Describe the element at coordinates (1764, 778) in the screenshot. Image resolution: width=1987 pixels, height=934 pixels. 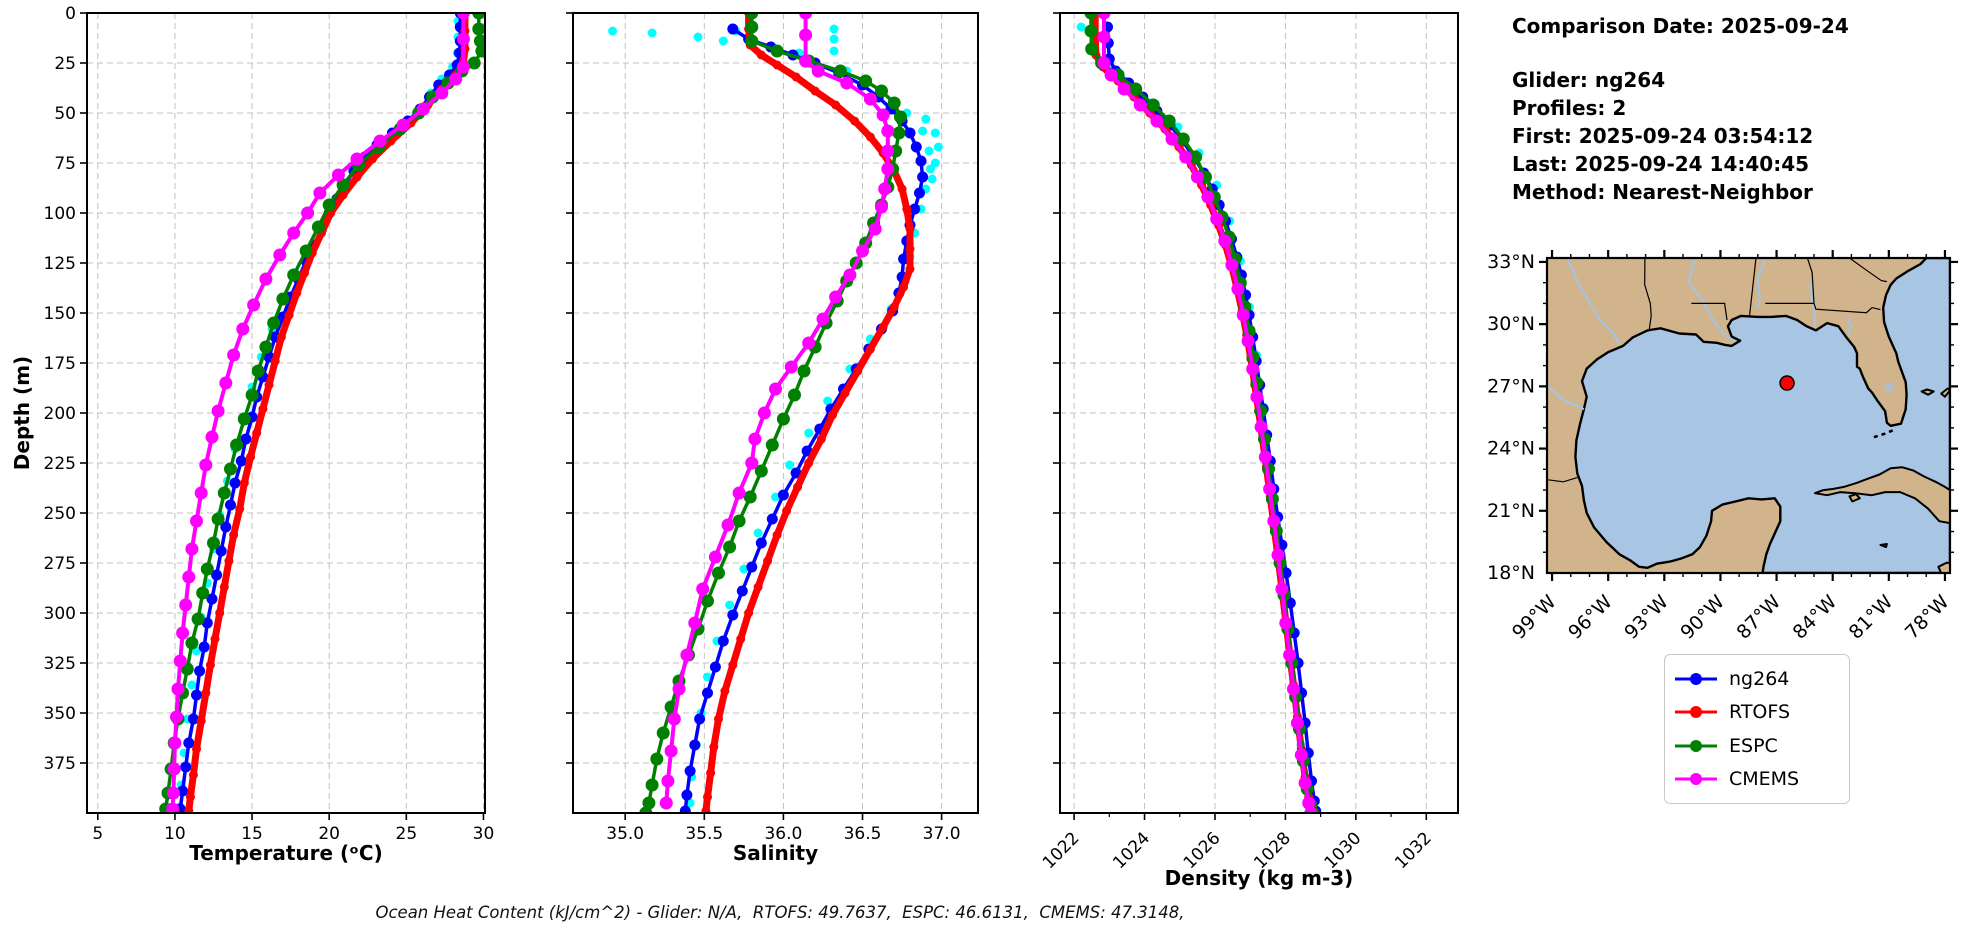
I see `legend-label: CMEMS` at that location.